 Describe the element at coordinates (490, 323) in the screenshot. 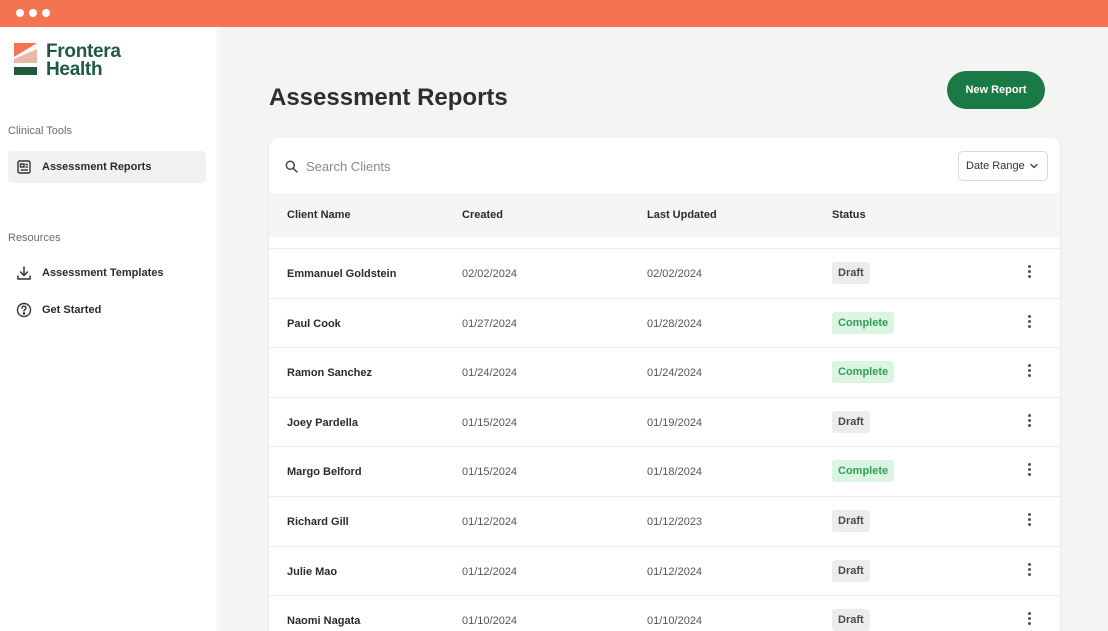

I see `created-date-cell: 01/27/2024` at that location.